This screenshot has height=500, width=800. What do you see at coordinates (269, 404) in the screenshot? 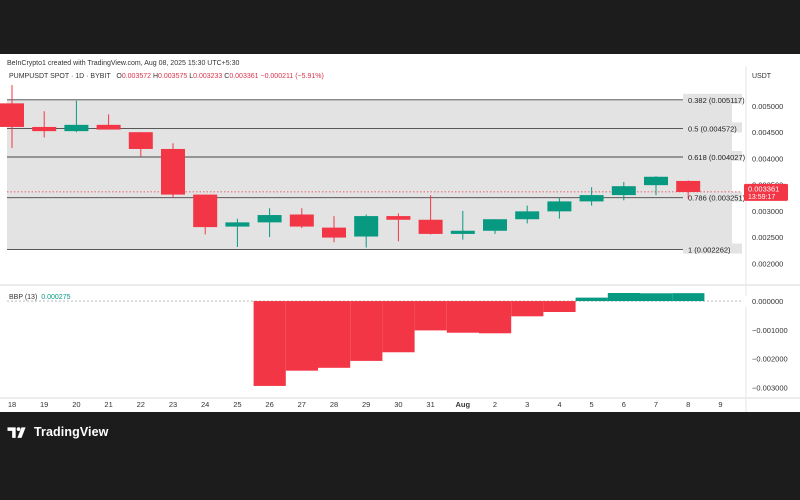
I see `date-tick-label: 26` at bounding box center [269, 404].